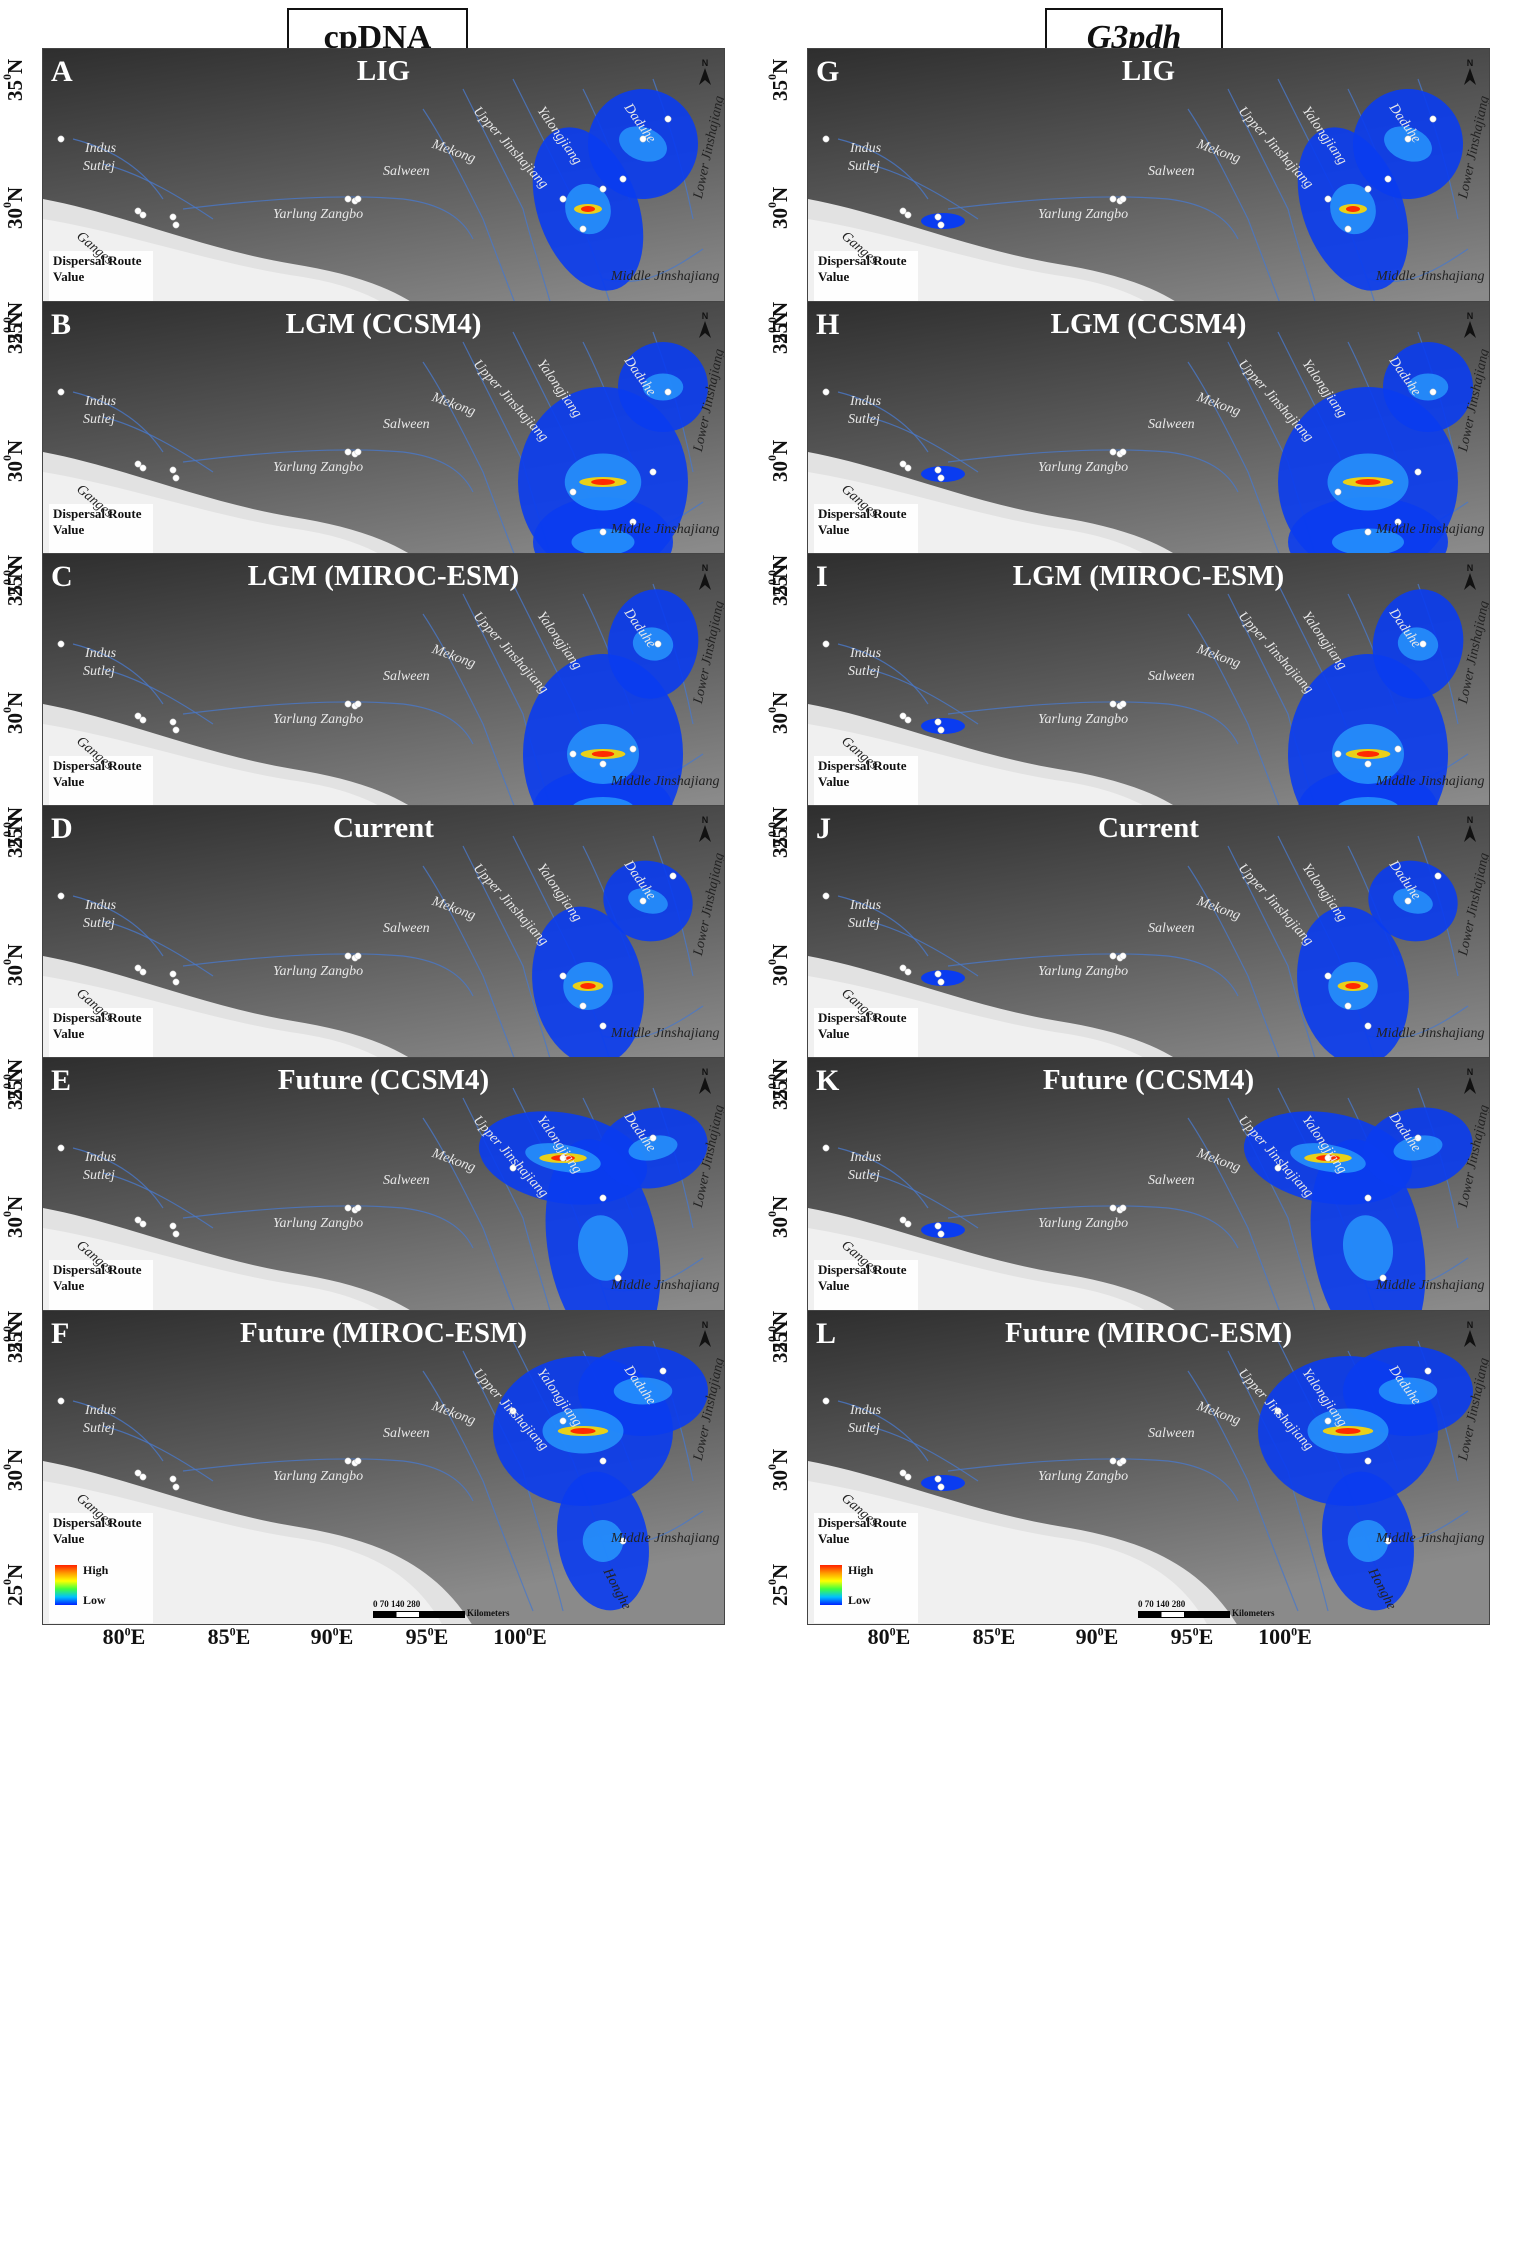 The width and height of the screenshot is (1535, 2261). What do you see at coordinates (383, 576) in the screenshot?
I see `panel-title: LGM (MIROC-ESM)` at bounding box center [383, 576].